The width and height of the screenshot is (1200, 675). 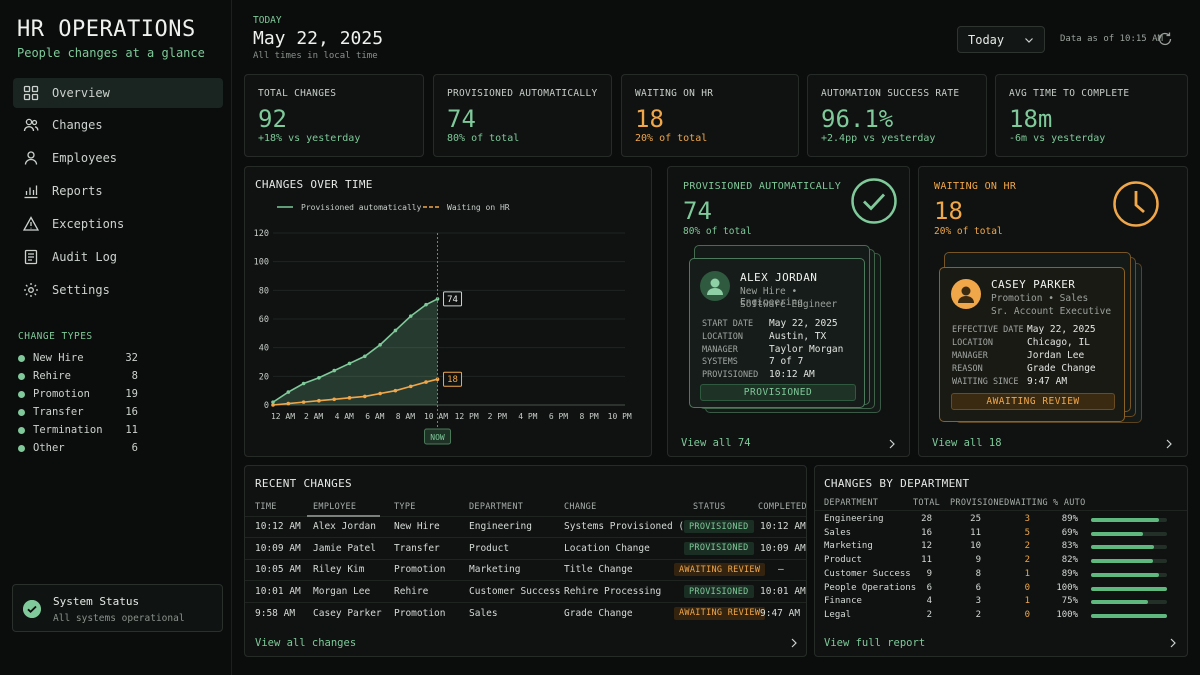 What do you see at coordinates (720, 362) in the screenshot?
I see `field-key: SYSTEMS` at bounding box center [720, 362].